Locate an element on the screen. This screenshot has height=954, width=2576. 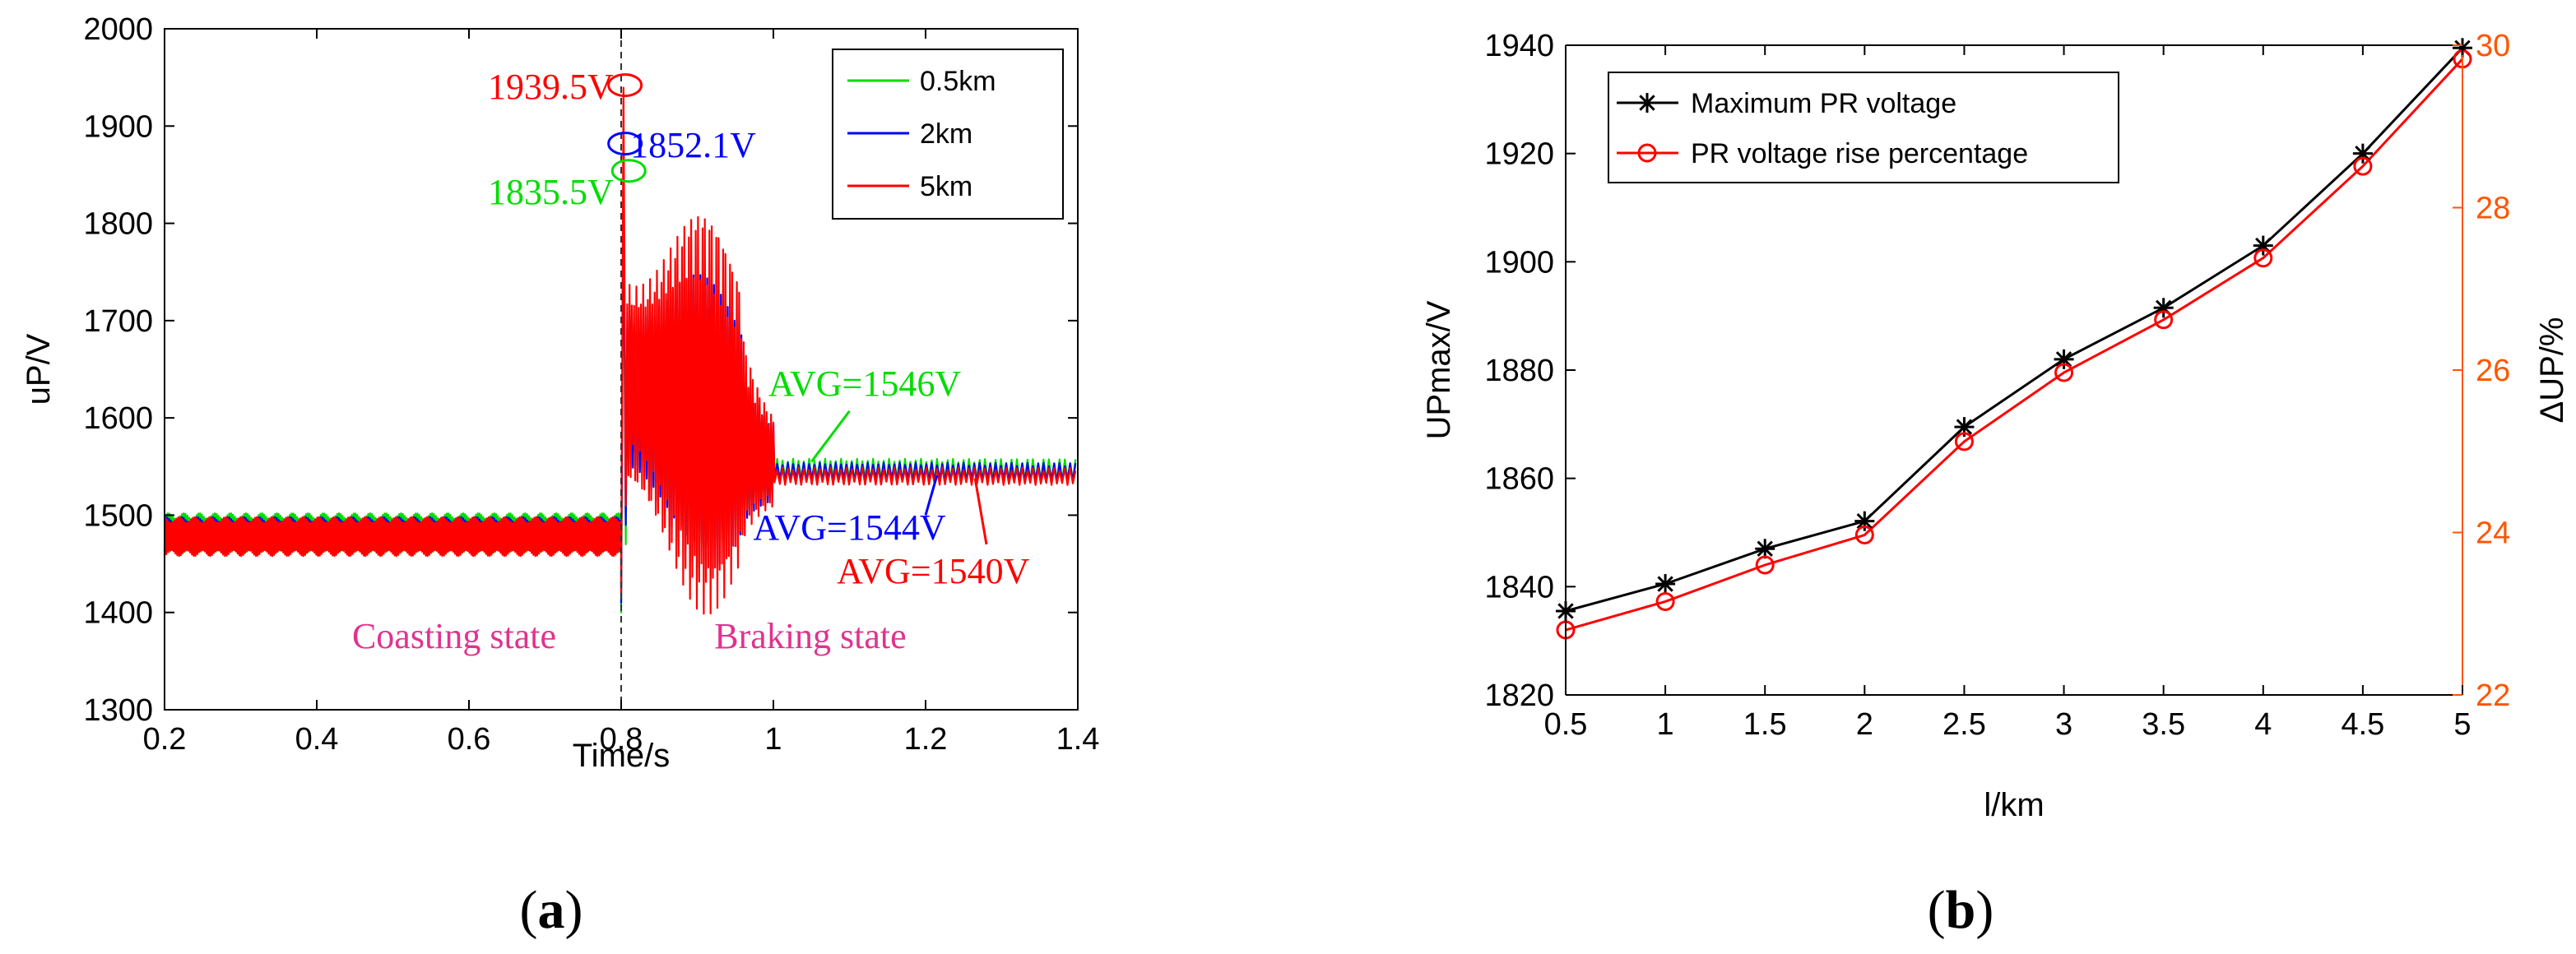
x-tick-label: 2.5 is located at coordinates (1964, 725).